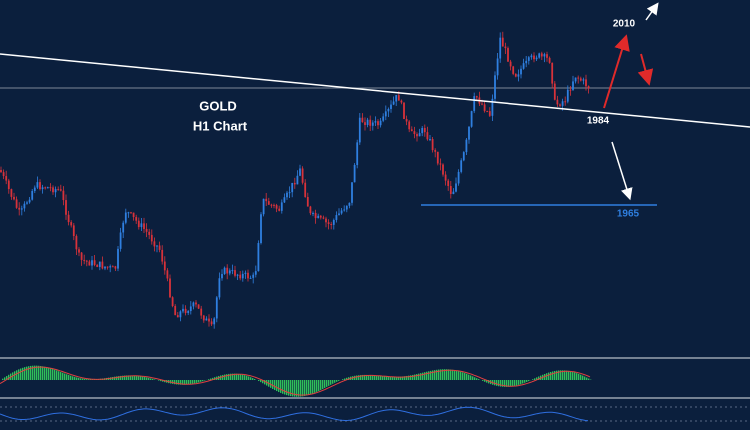  I want to click on arrow-up, so click(616, 71).